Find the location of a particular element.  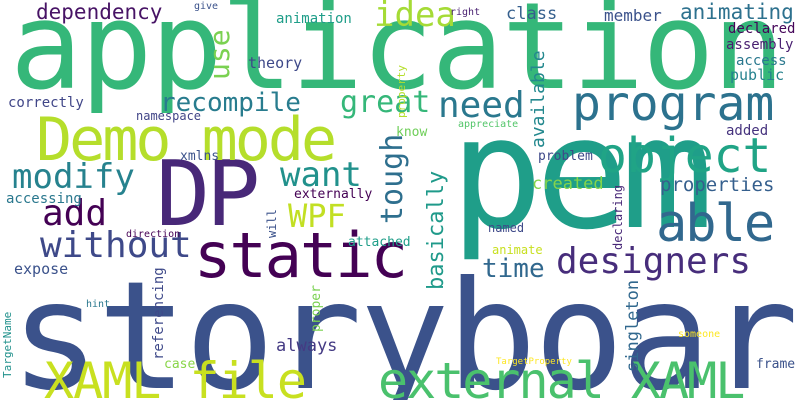

word-able: able is located at coordinates (715, 224).